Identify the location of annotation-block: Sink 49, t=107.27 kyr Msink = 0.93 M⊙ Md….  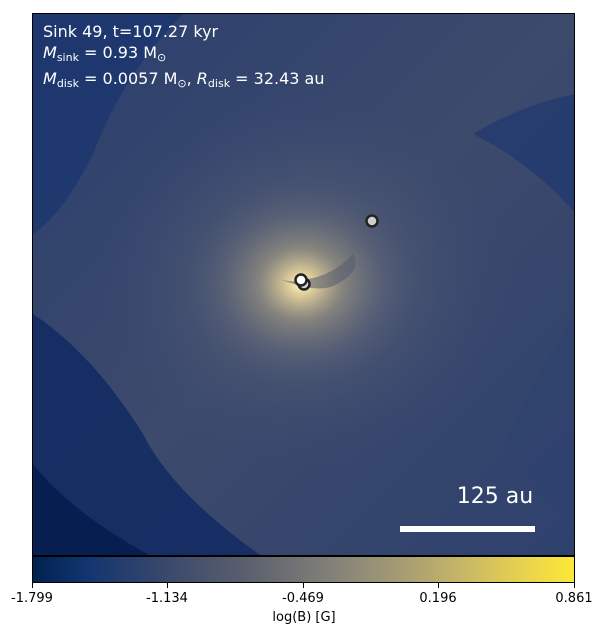
(183, 57).